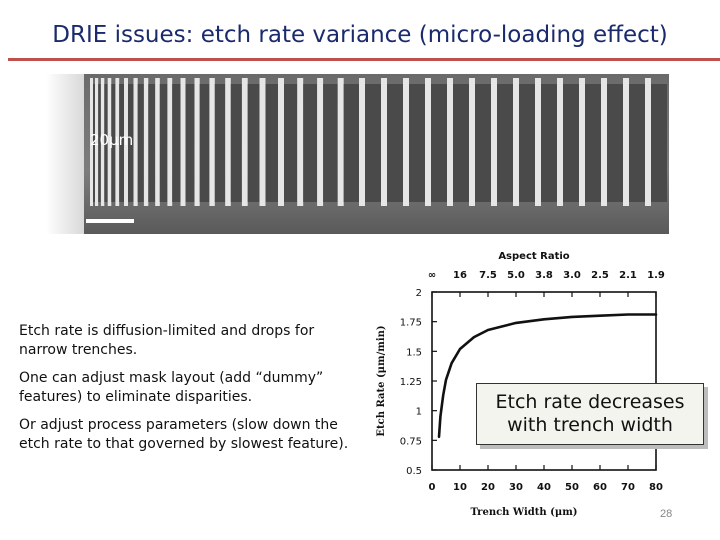  What do you see at coordinates (381, 380) in the screenshot?
I see `y-axis-label: Etch Rate (μm/min)` at bounding box center [381, 380].